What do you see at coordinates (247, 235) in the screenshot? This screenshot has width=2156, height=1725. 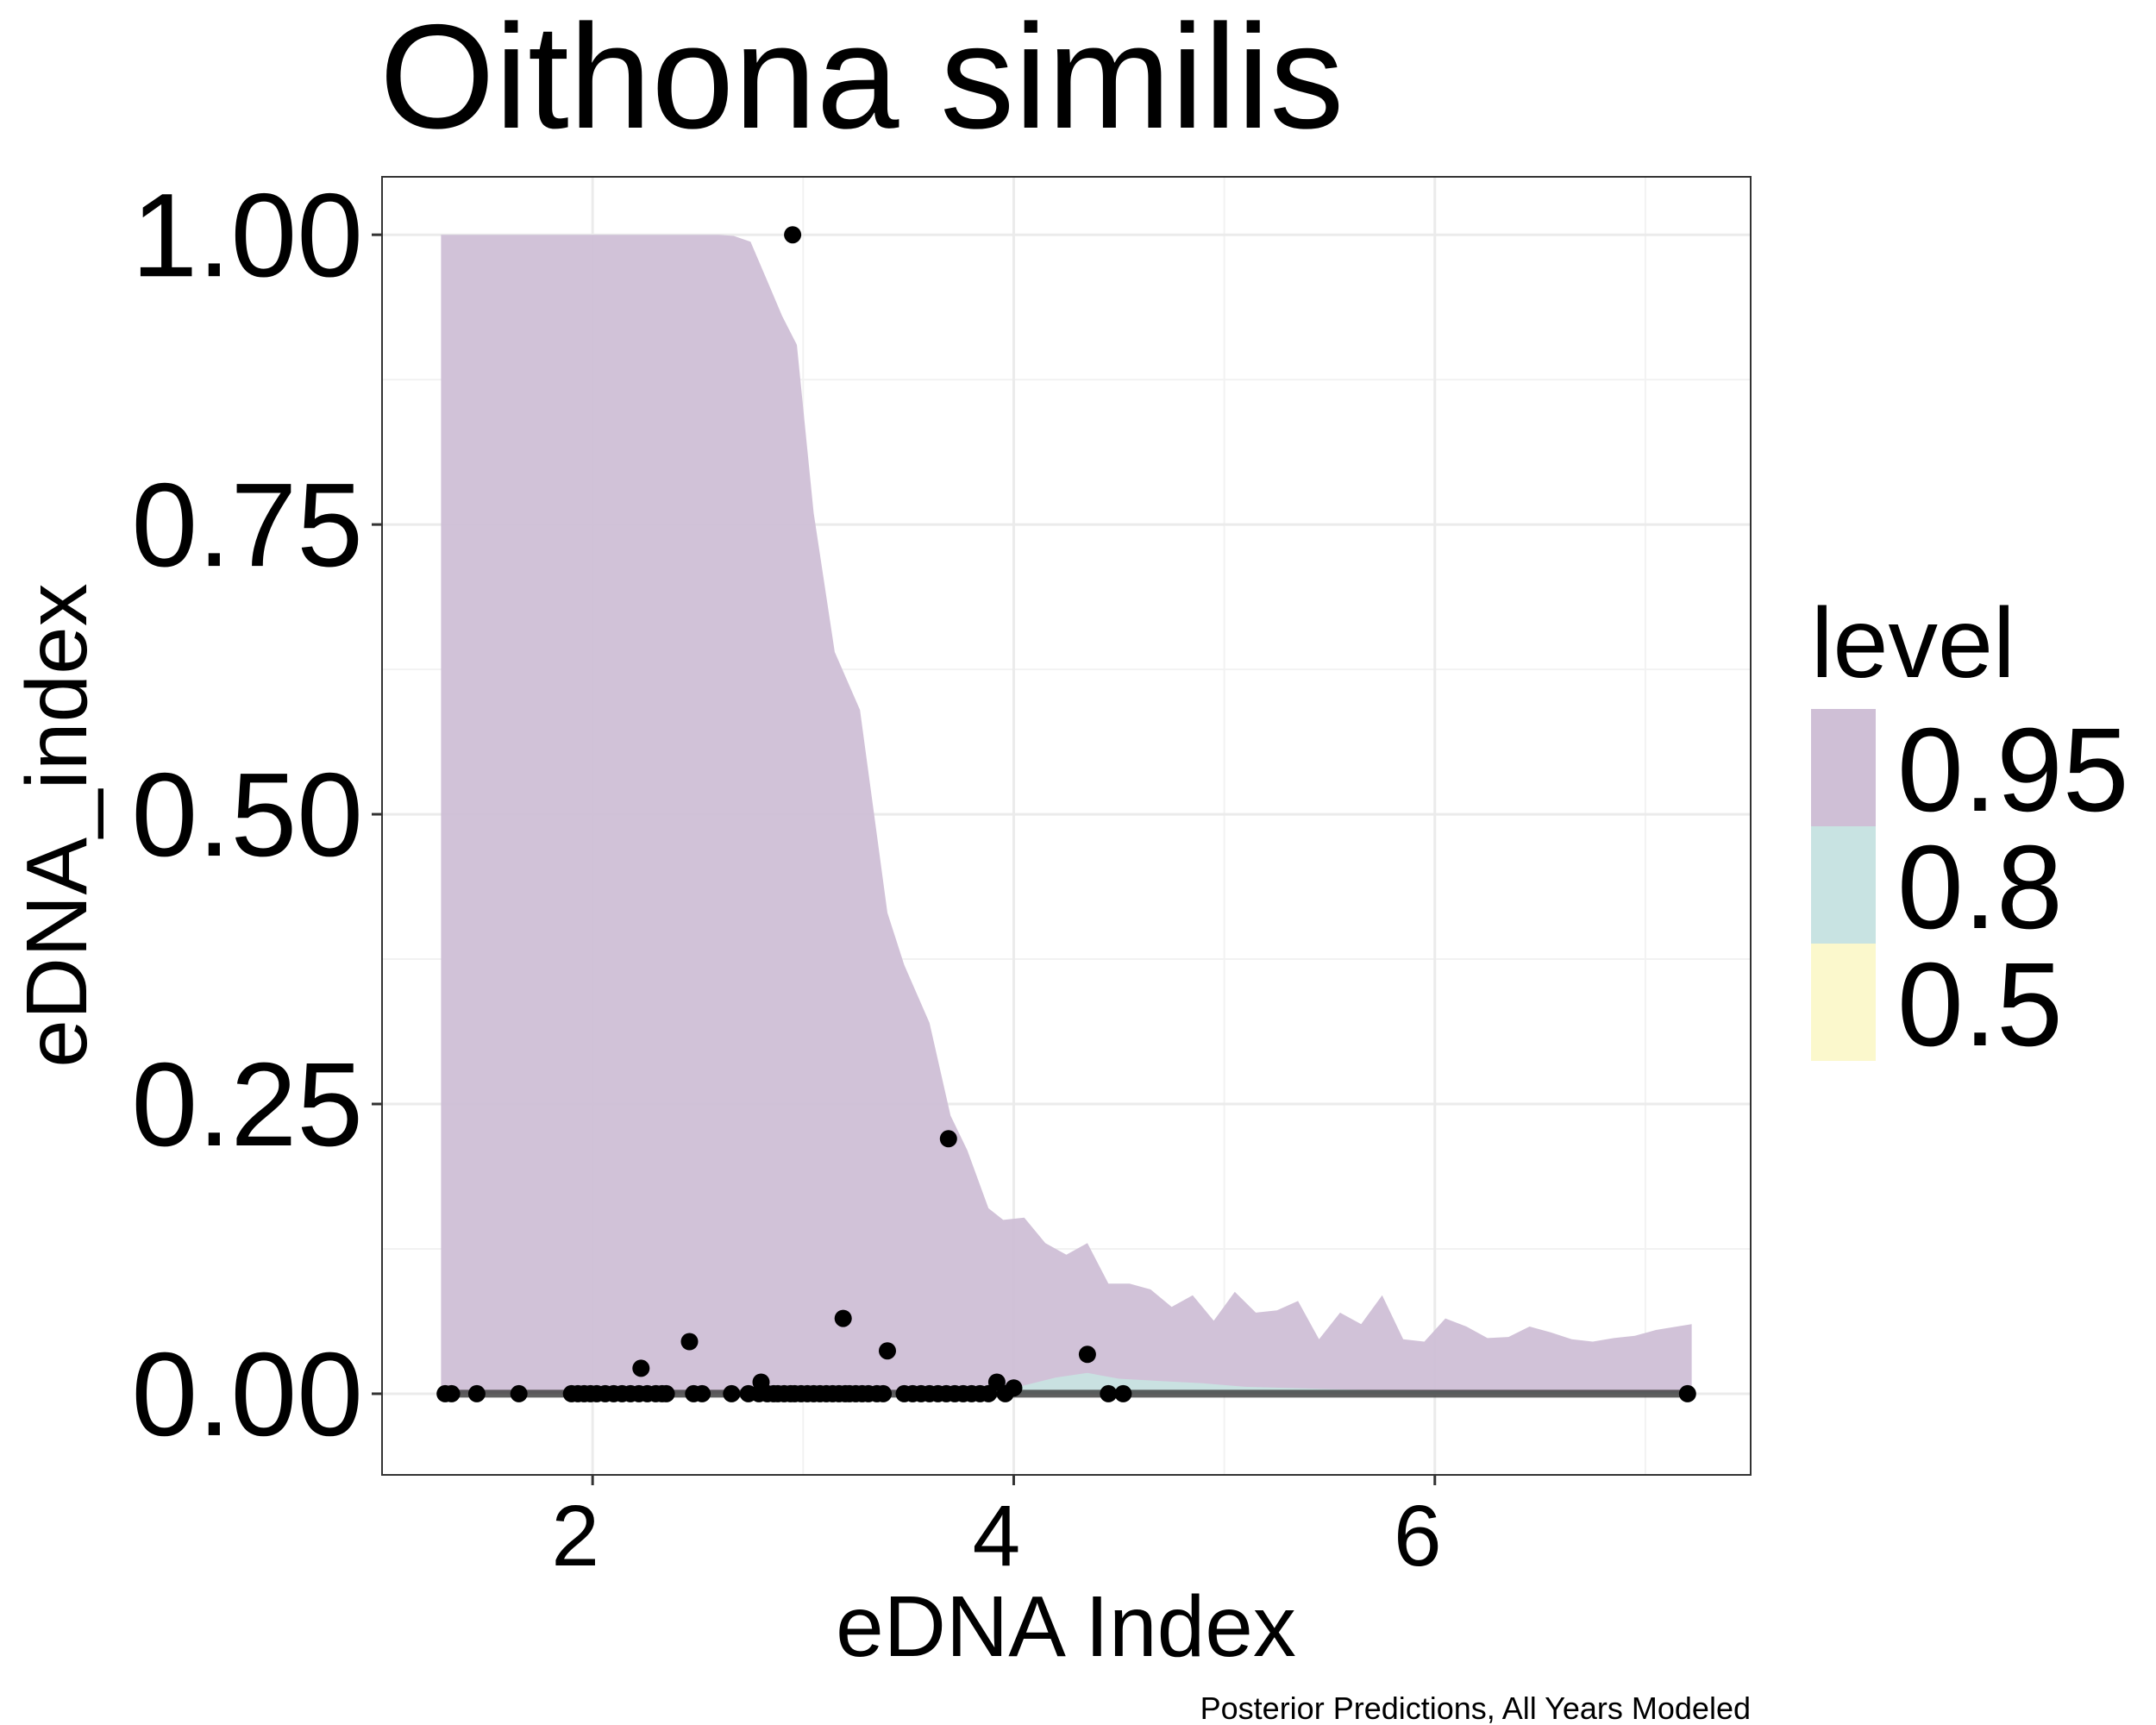 I see `y-tick-label: 1.00` at bounding box center [247, 235].